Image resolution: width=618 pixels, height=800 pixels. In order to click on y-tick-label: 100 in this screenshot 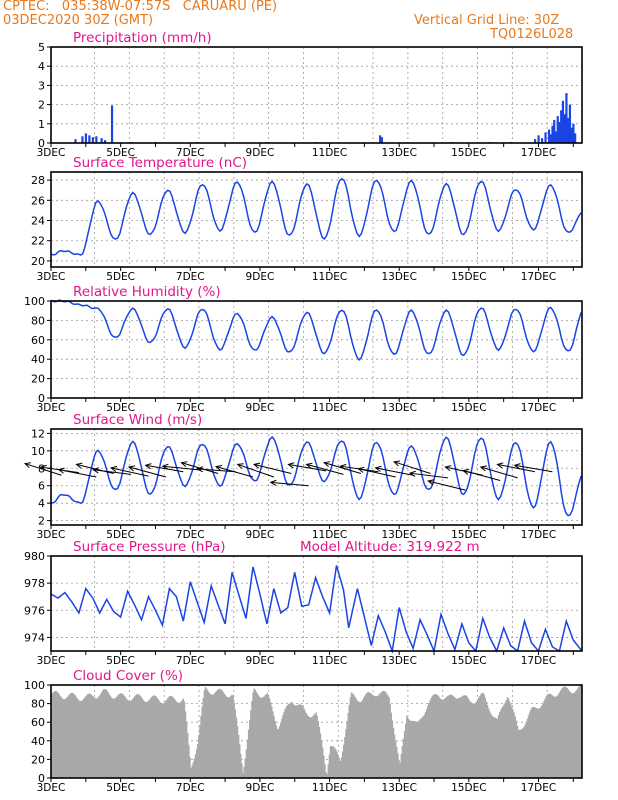, I will do `click(34, 685)`.